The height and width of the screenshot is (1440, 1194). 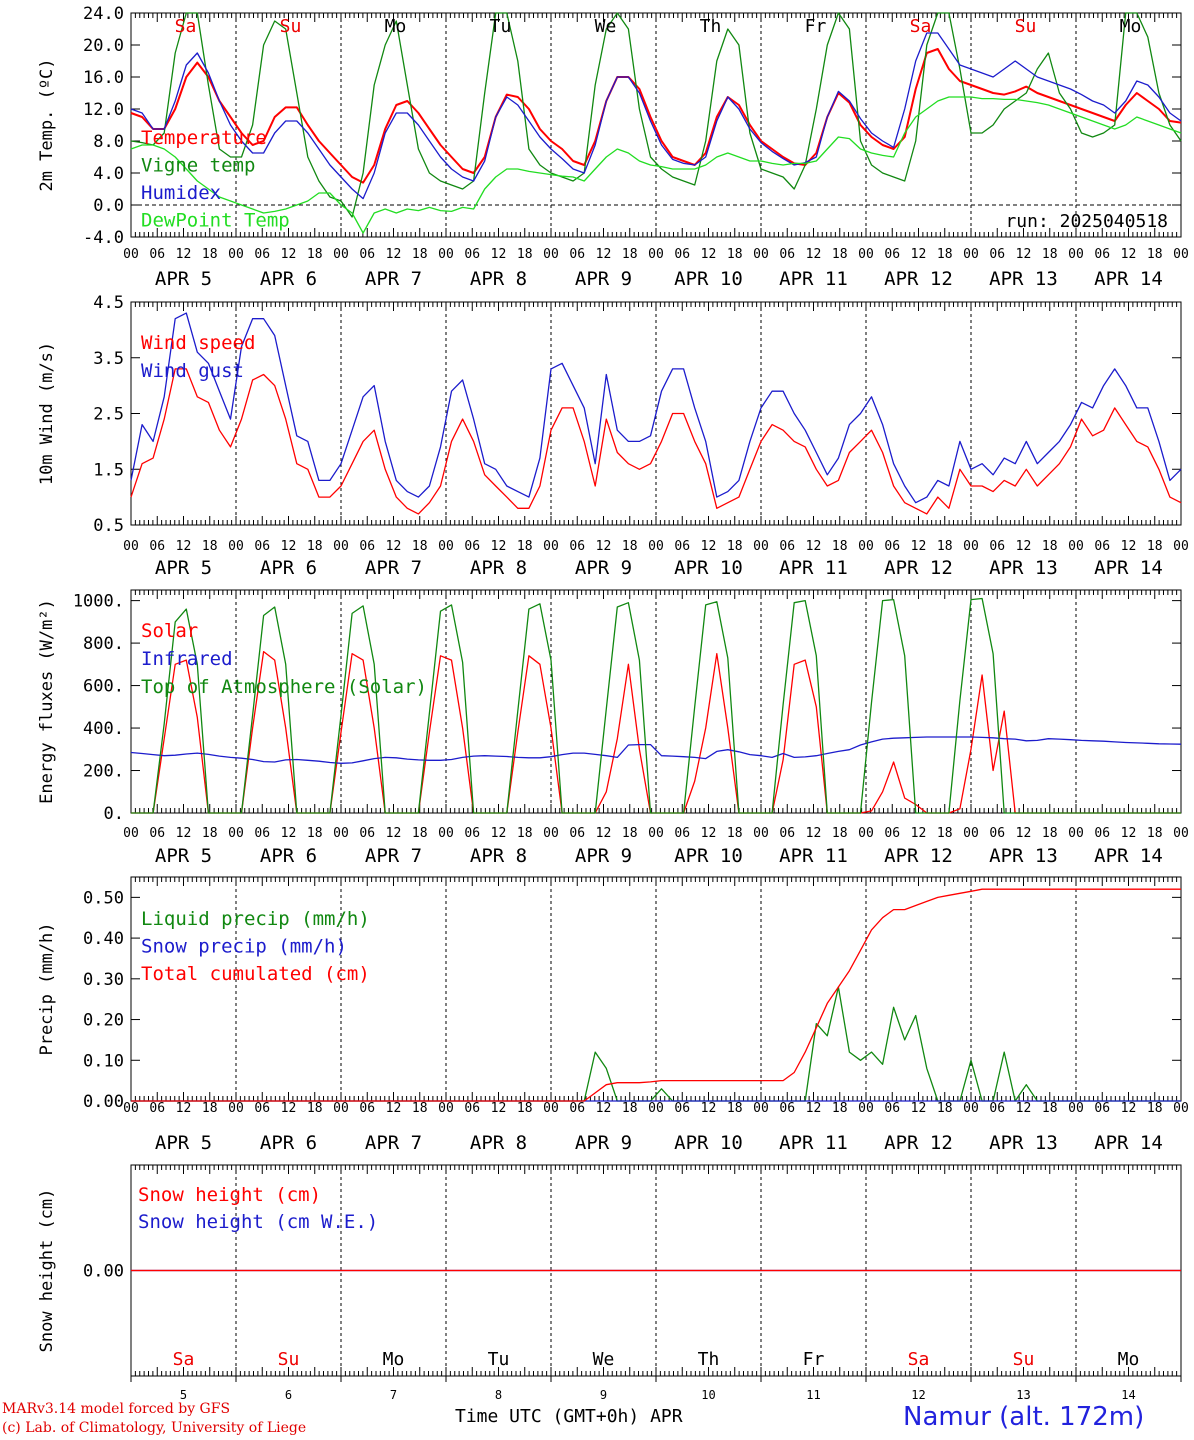 What do you see at coordinates (108, 206) in the screenshot?
I see `y-tick-label: 0.0` at bounding box center [108, 206].